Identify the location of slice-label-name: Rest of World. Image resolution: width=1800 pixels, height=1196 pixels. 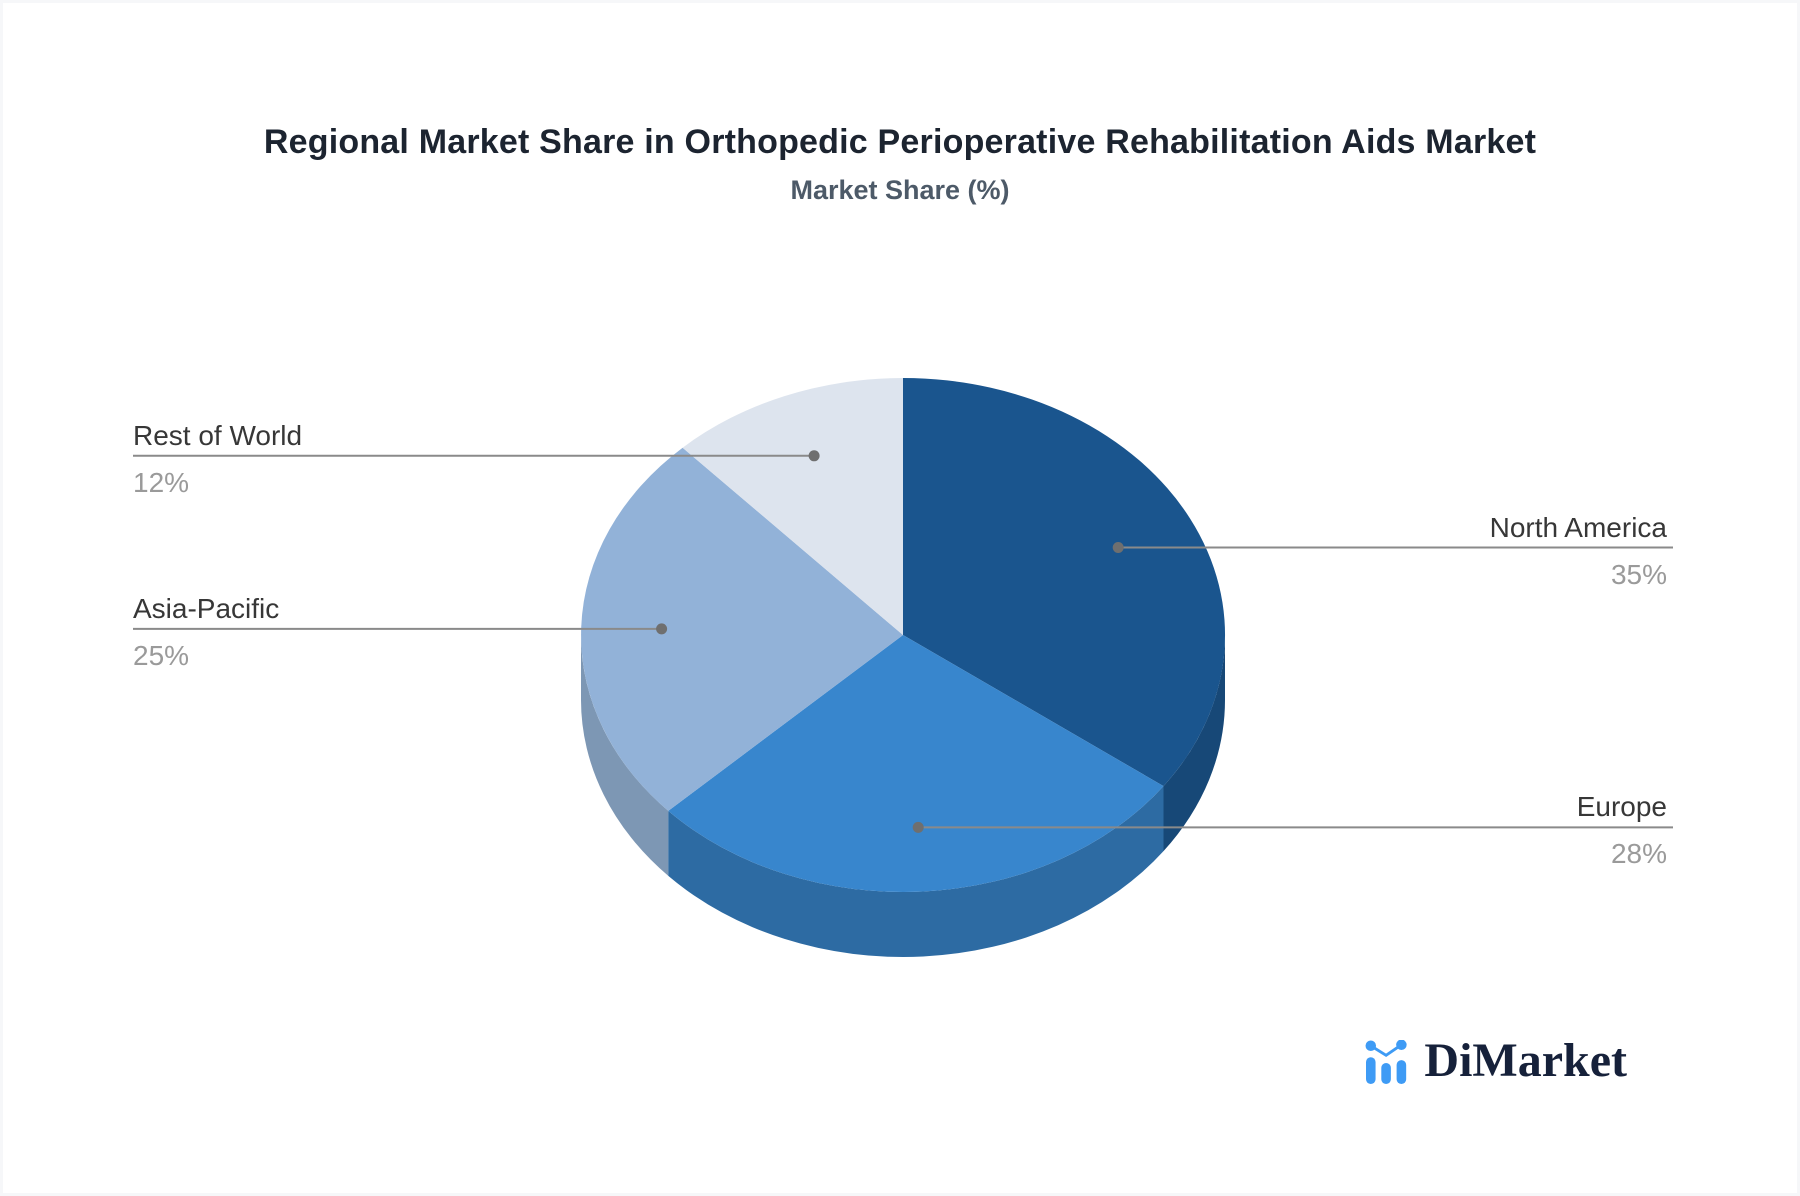
(218, 435).